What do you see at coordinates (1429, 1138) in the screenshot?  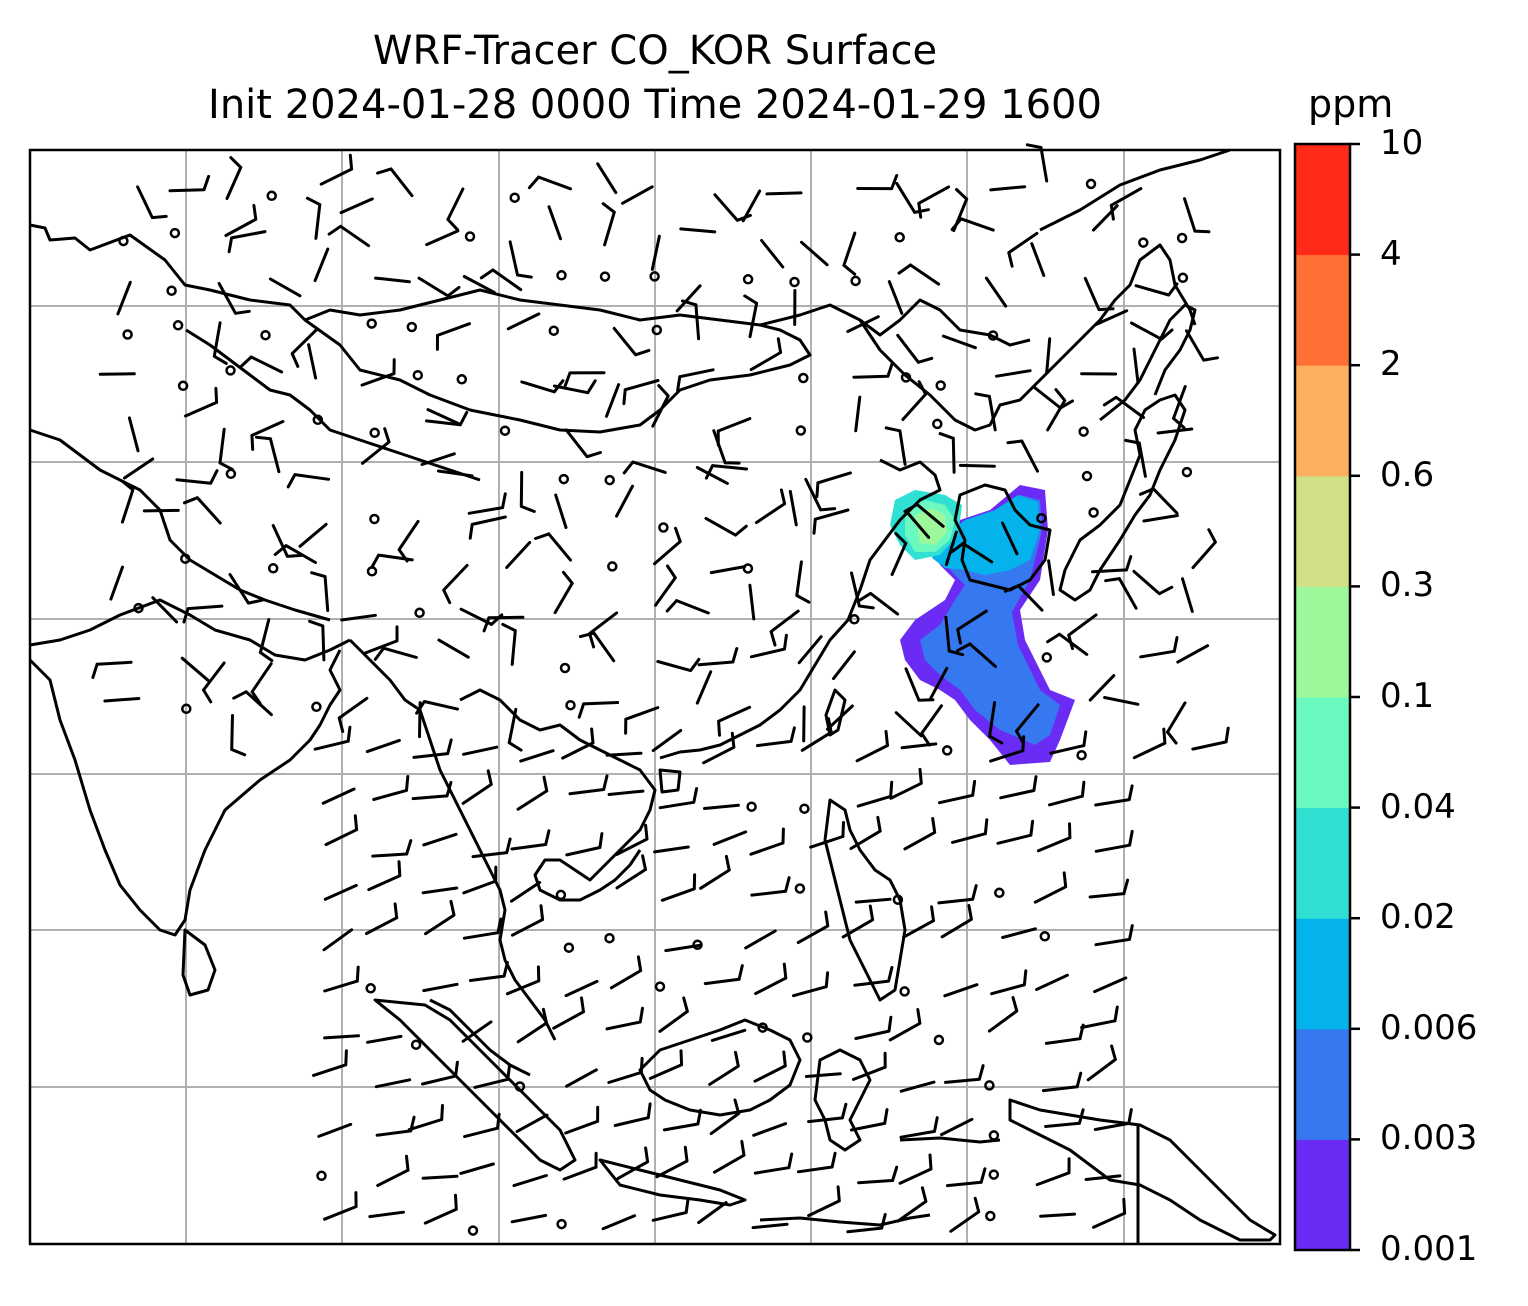 I see `colorbar-tick-label: 0.003` at bounding box center [1429, 1138].